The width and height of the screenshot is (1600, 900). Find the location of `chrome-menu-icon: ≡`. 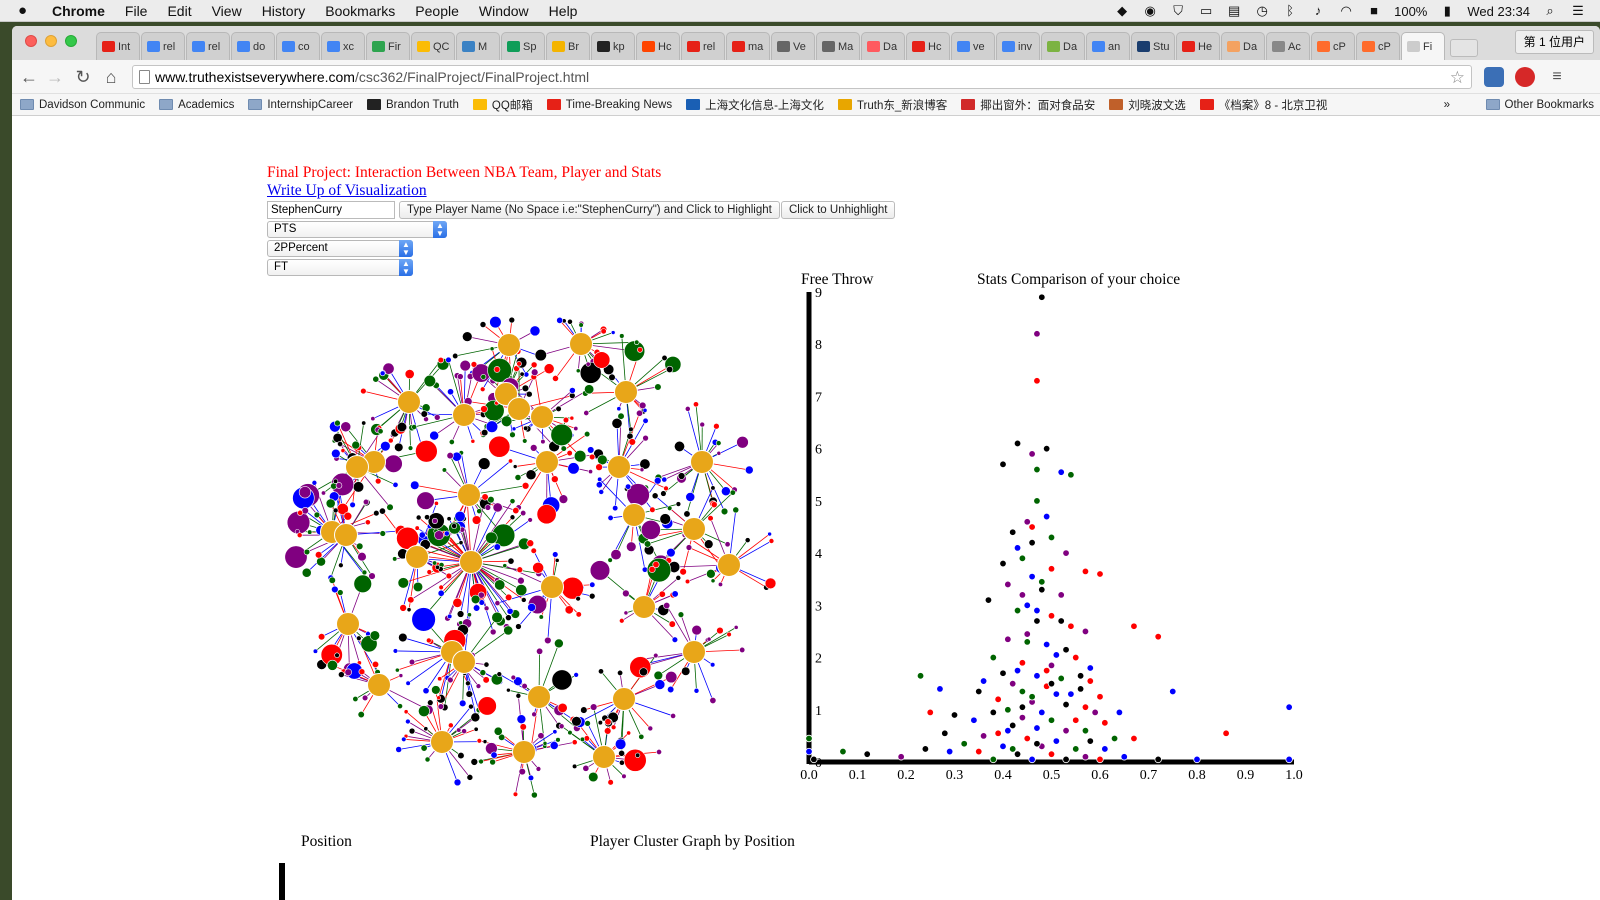

chrome-menu-icon: ≡ is located at coordinates (1557, 76).